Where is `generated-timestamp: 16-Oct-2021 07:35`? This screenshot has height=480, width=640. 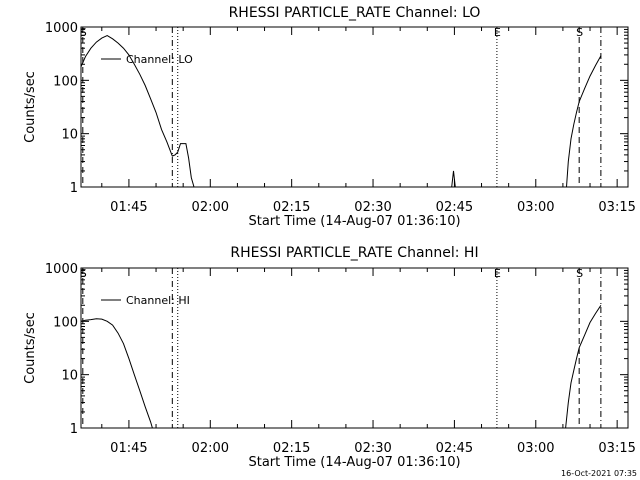
generated-timestamp: 16-Oct-2021 07:35 is located at coordinates (599, 473).